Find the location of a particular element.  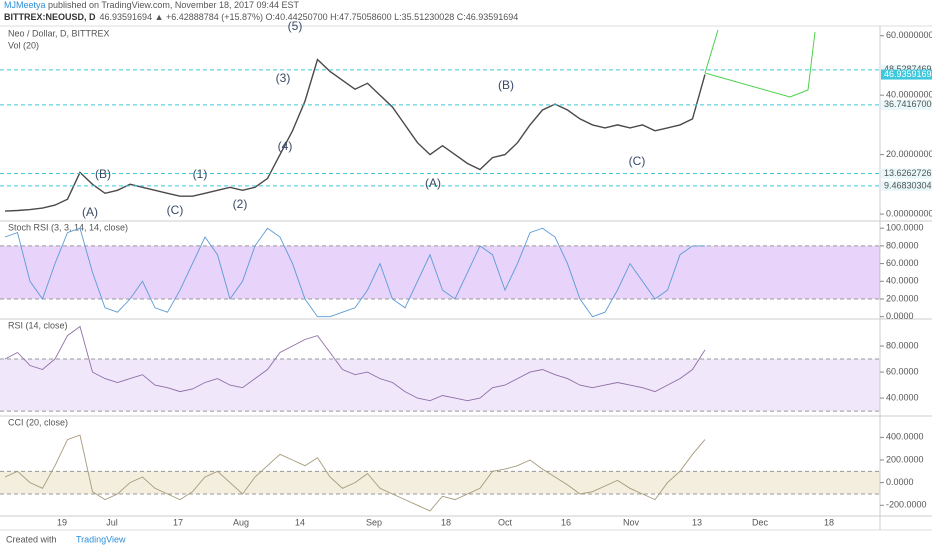

pane-title: RSI (14, close) is located at coordinates (38, 325).